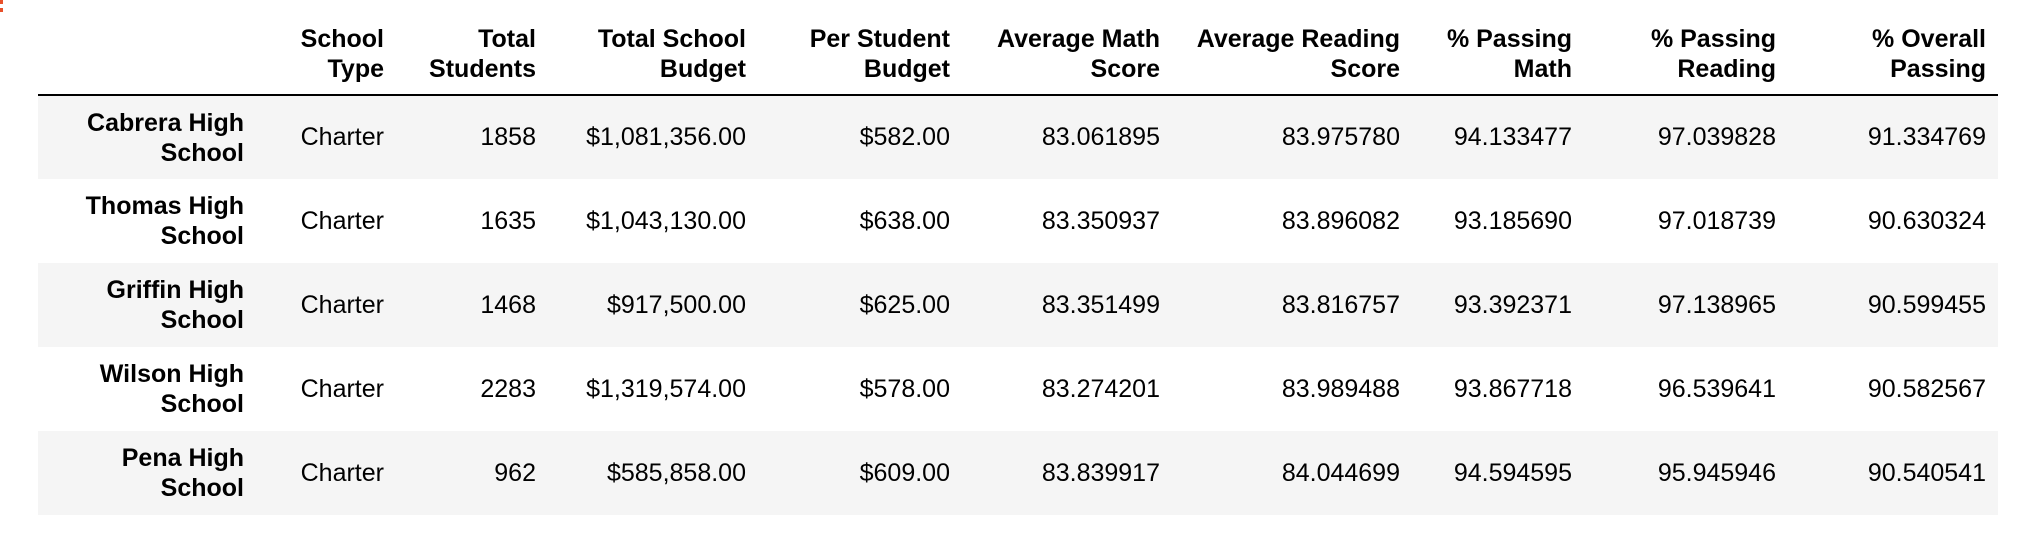  What do you see at coordinates (508, 220) in the screenshot?
I see `cell-total-students: 1635` at bounding box center [508, 220].